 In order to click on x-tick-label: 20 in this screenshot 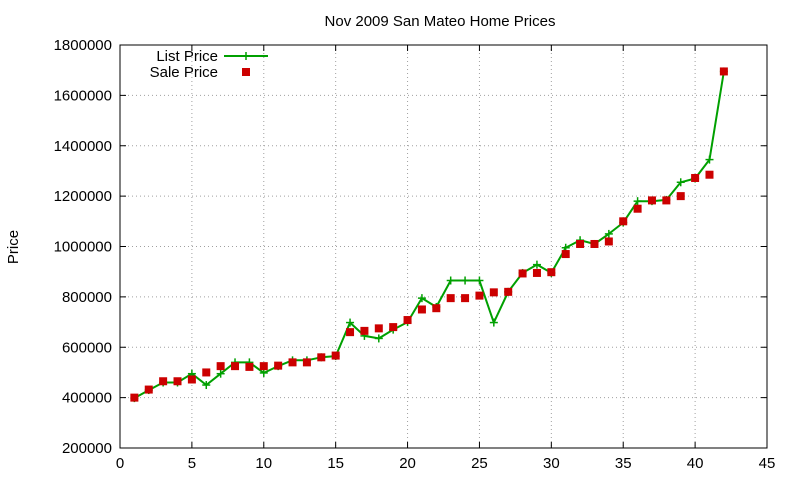, I will do `click(407, 463)`.